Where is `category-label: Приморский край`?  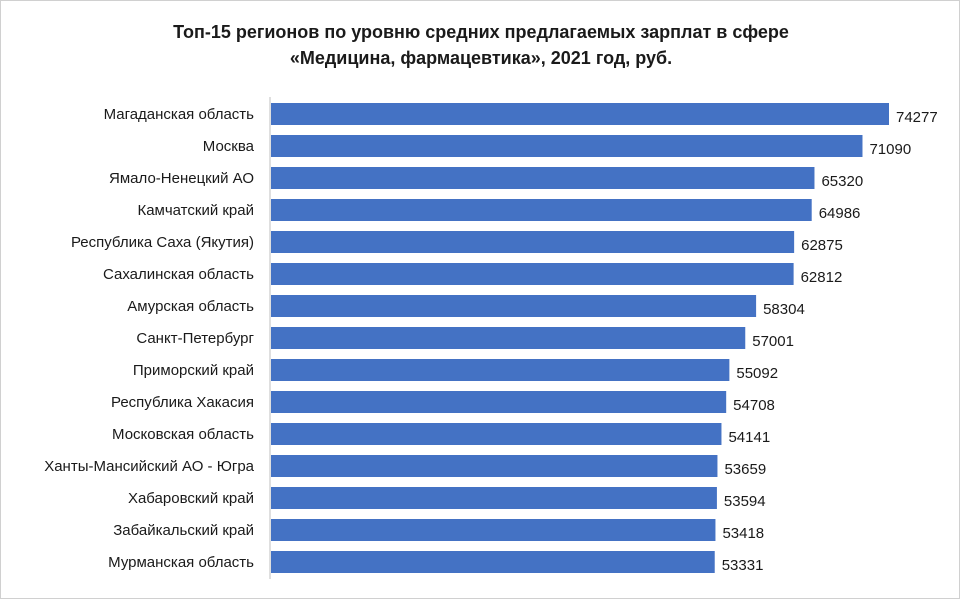
category-label: Приморский край is located at coordinates (193, 370).